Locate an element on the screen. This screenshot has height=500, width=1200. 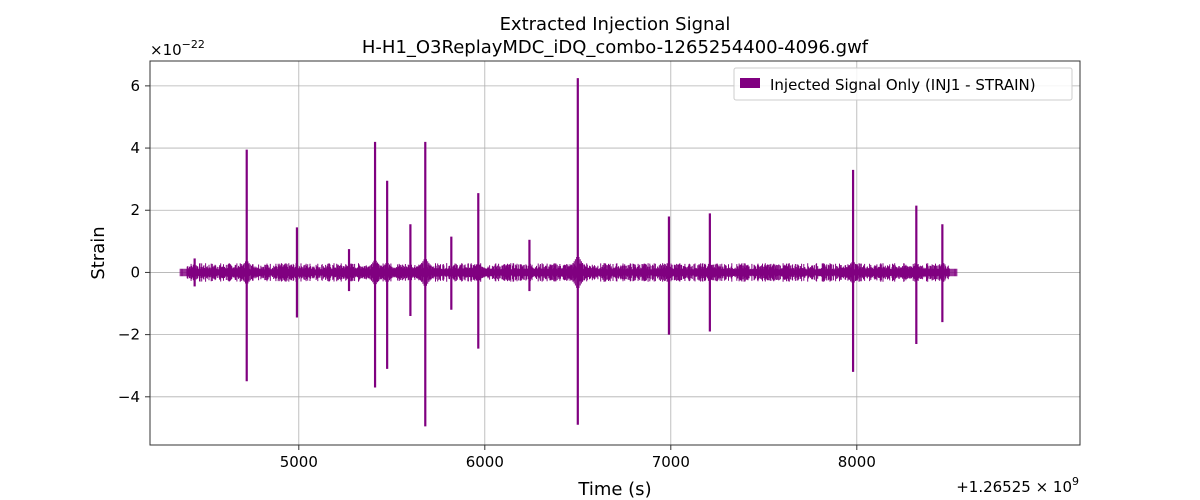
x-tick-label: 7000 is located at coordinates (671, 462).